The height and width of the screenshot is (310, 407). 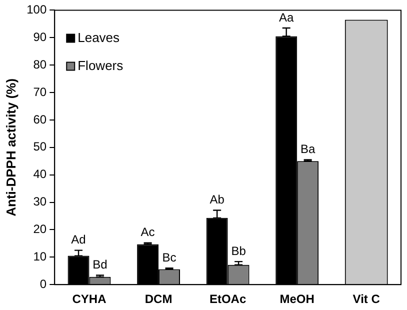 What do you see at coordinates (227, 299) in the screenshot?
I see `x-tick-label: EtOAc` at bounding box center [227, 299].